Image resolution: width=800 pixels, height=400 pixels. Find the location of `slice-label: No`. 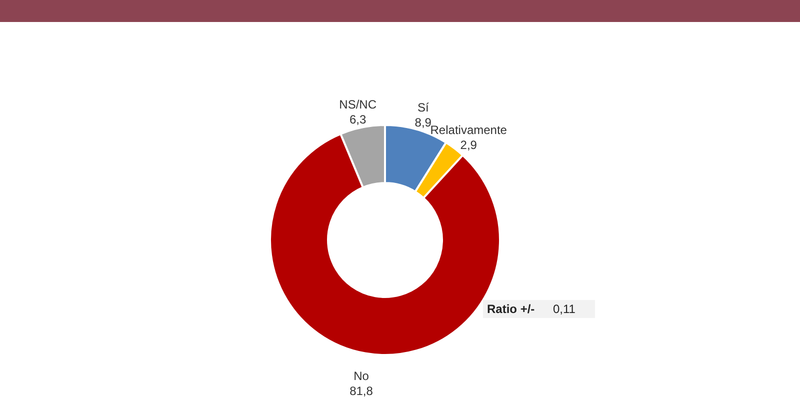

slice-label: No is located at coordinates (362, 375).